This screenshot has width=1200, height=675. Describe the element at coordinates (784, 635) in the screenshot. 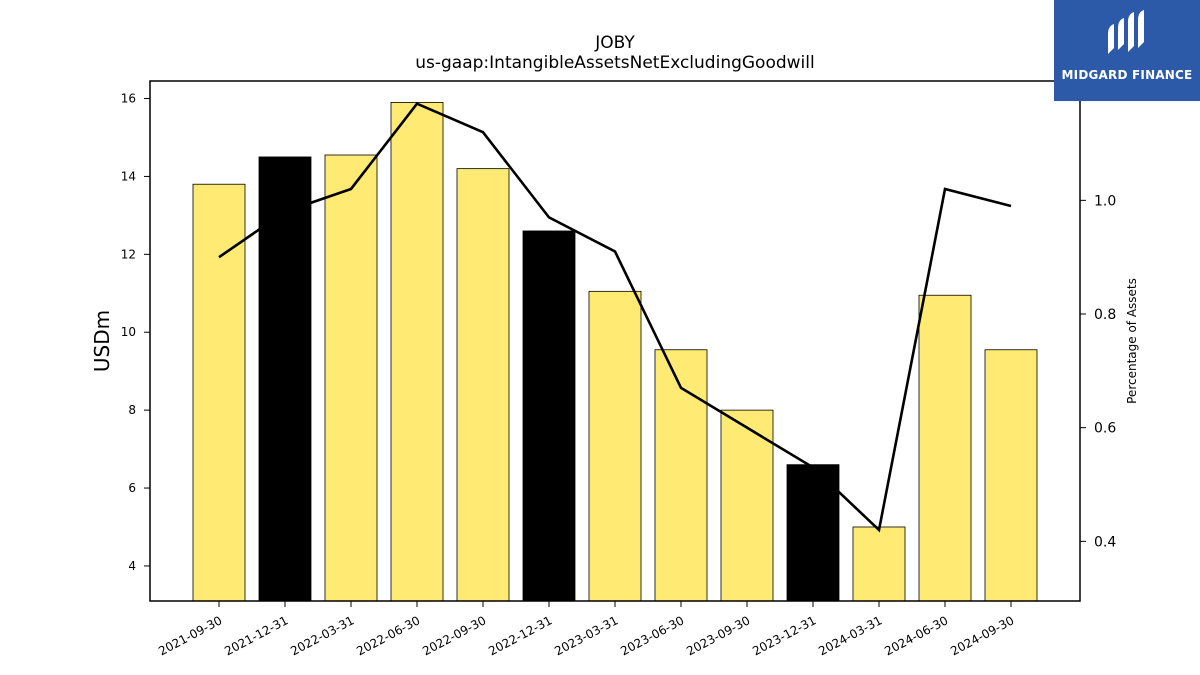

I see `x-tick-label: 2023-12-31` at that location.